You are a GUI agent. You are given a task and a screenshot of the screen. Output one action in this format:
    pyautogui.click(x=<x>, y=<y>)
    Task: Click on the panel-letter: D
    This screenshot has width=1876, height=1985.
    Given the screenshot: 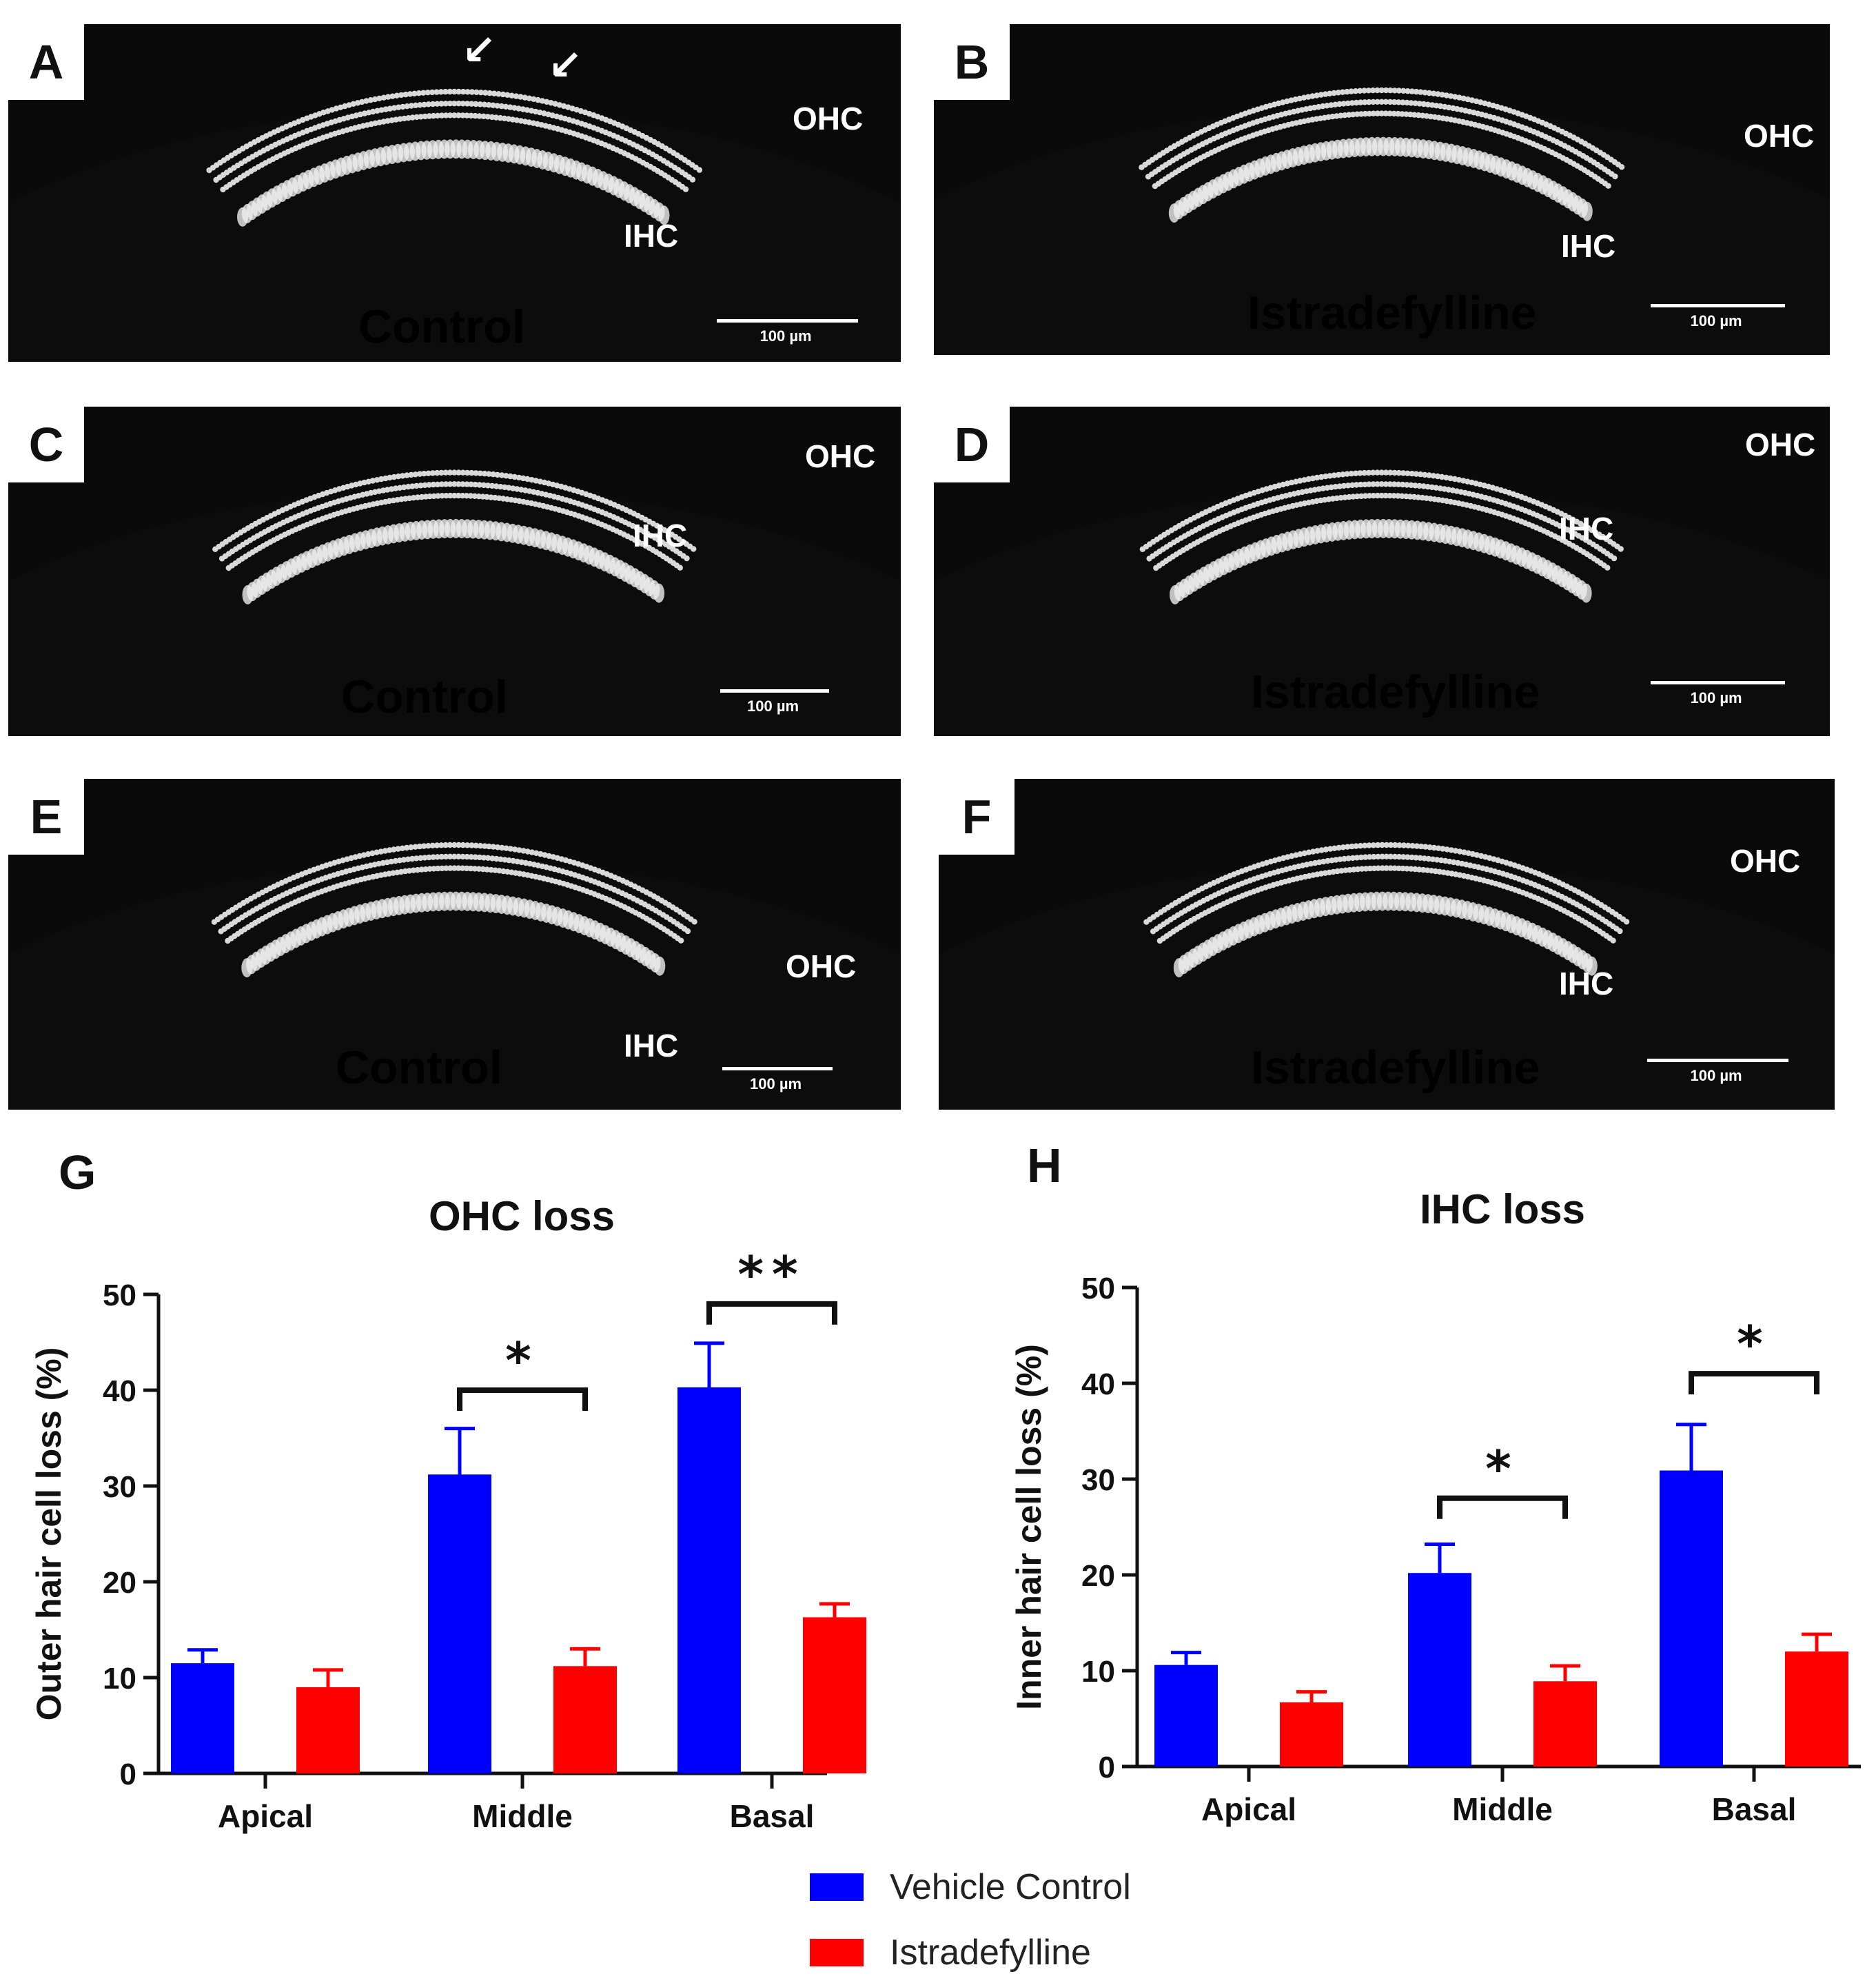 What is the action you would take?
    pyautogui.click(x=972, y=444)
    